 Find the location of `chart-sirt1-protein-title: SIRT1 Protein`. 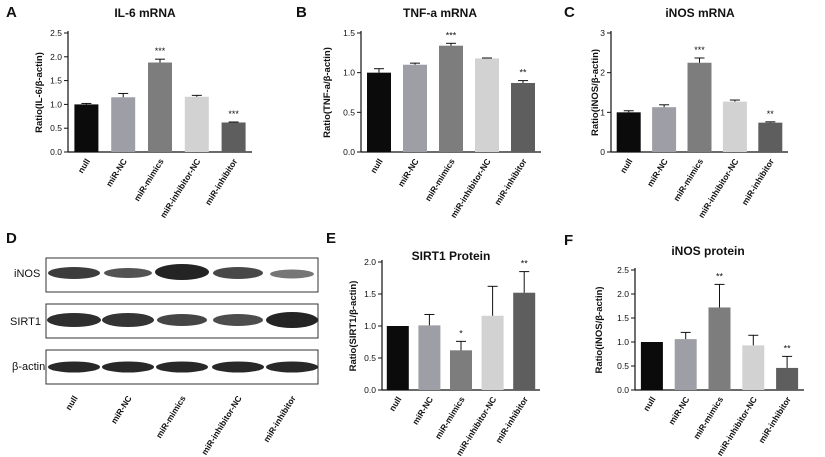

chart-sirt1-protein-title: SIRT1 Protein is located at coordinates (451, 256).